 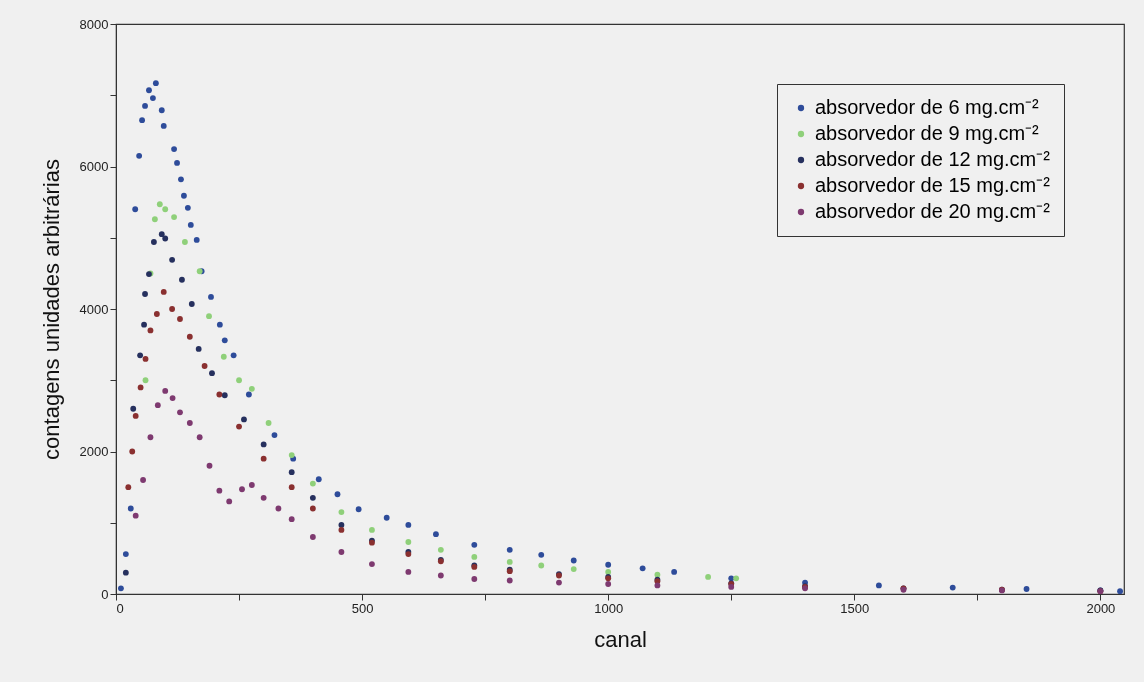 I want to click on y-tick-label: 6000, so click(x=94, y=166).